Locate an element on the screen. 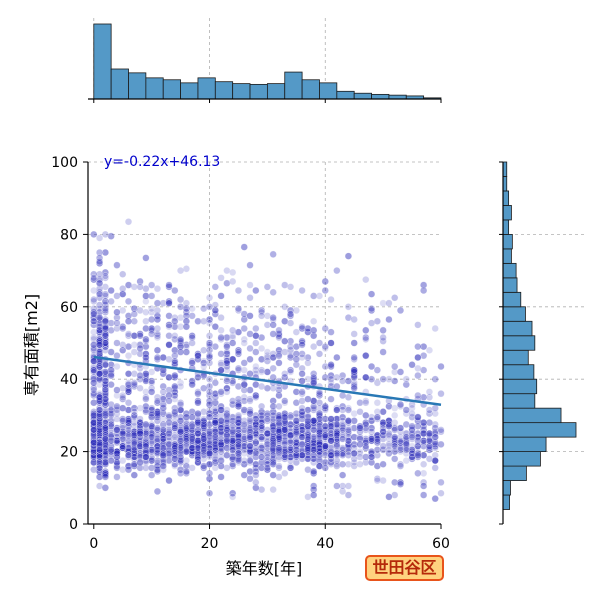 This screenshot has height=600, width=600. y-tick-label: 80 is located at coordinates (69, 235).